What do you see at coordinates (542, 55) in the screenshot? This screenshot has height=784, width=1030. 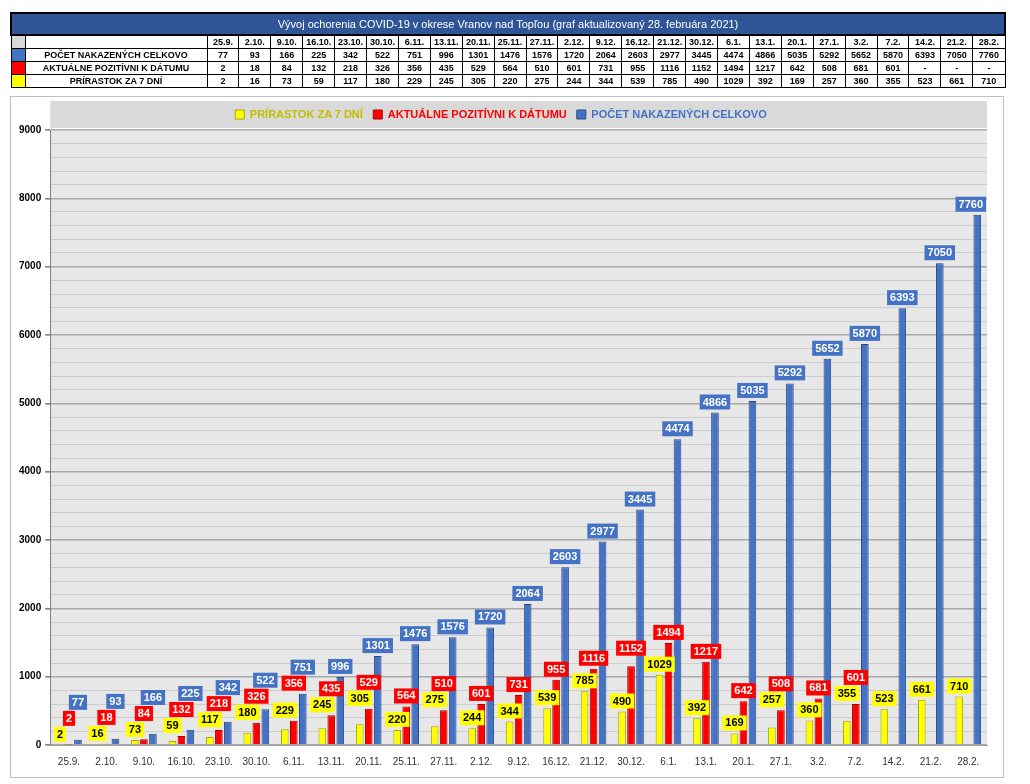 I see `text: 1576` at bounding box center [542, 55].